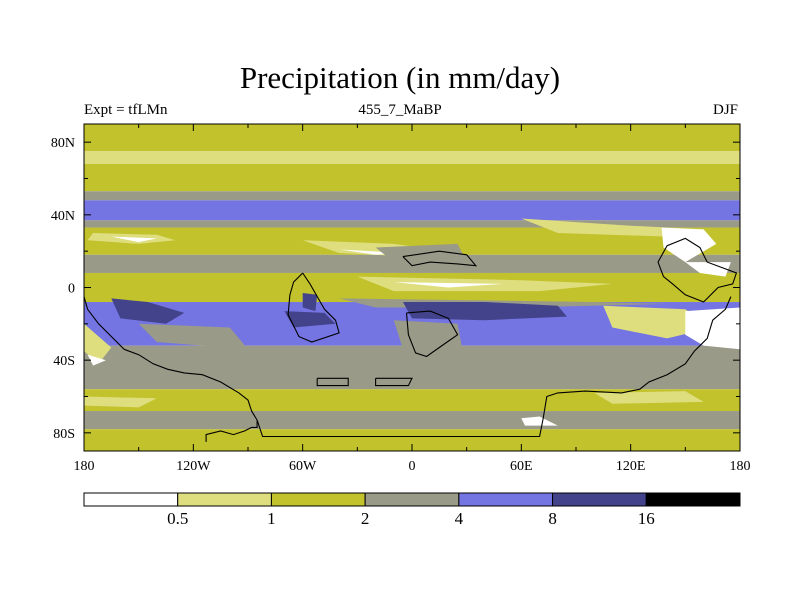  Describe the element at coordinates (96, 360) in the screenshot. I see `region-west-coast-white-strip` at that location.